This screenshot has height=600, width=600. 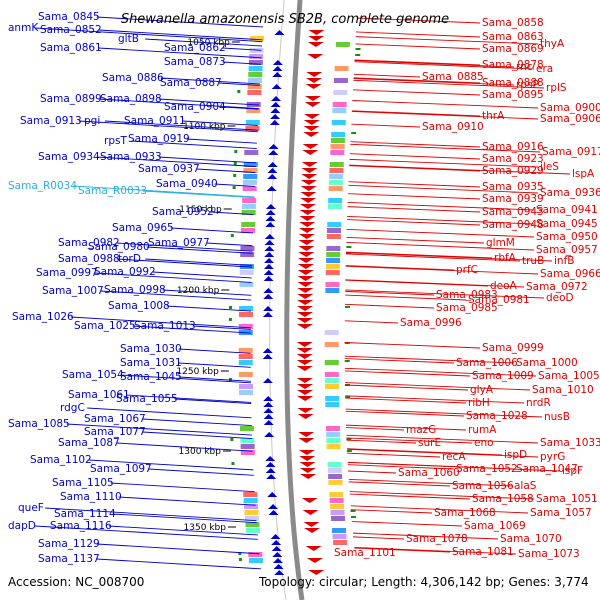 What do you see at coordinates (570, 119) in the screenshot?
I see `right-gene-label: Sama_0906` at bounding box center [570, 119].